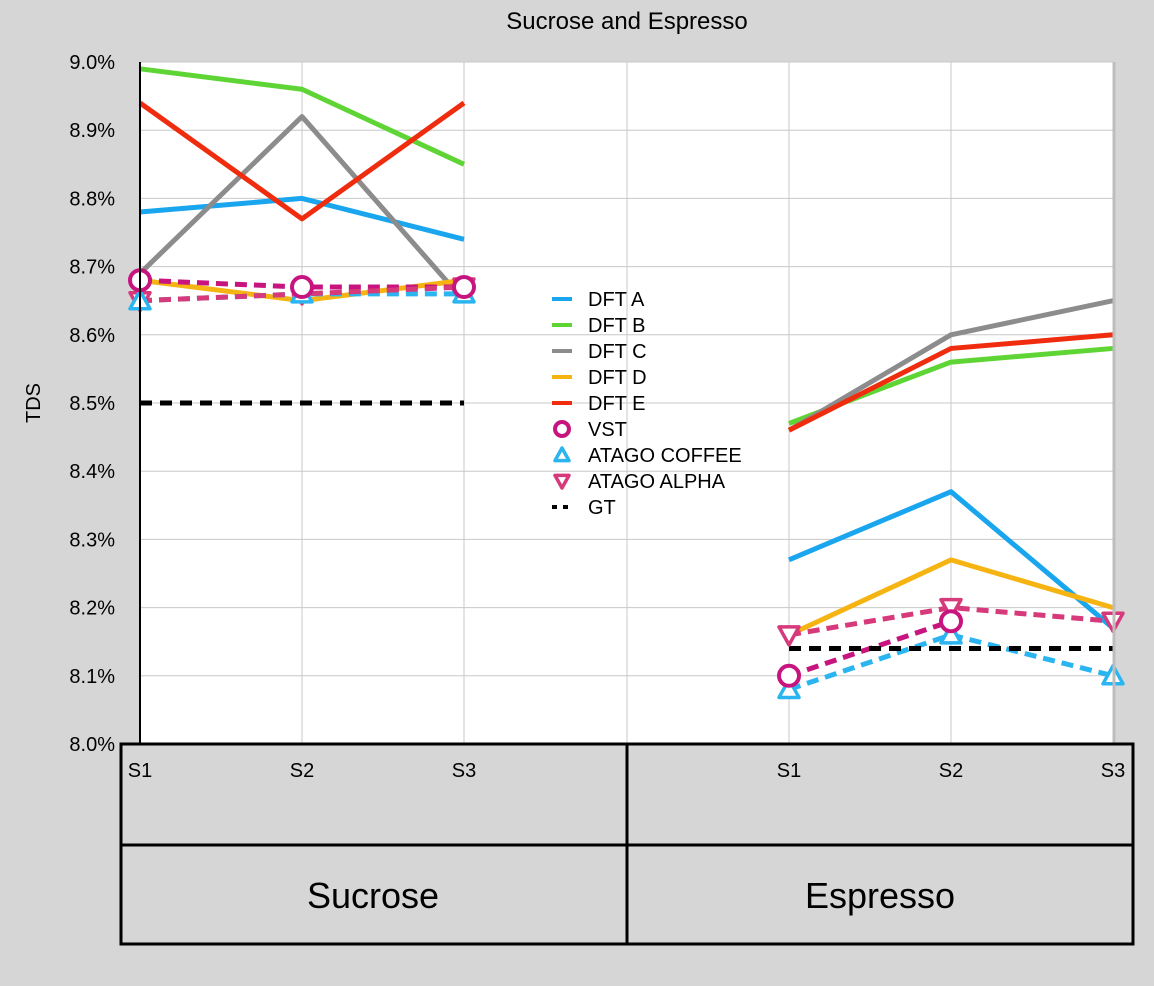 This screenshot has height=986, width=1154. Describe the element at coordinates (626, 21) in the screenshot. I see `chart-title: Sucrose and Espresso` at that location.